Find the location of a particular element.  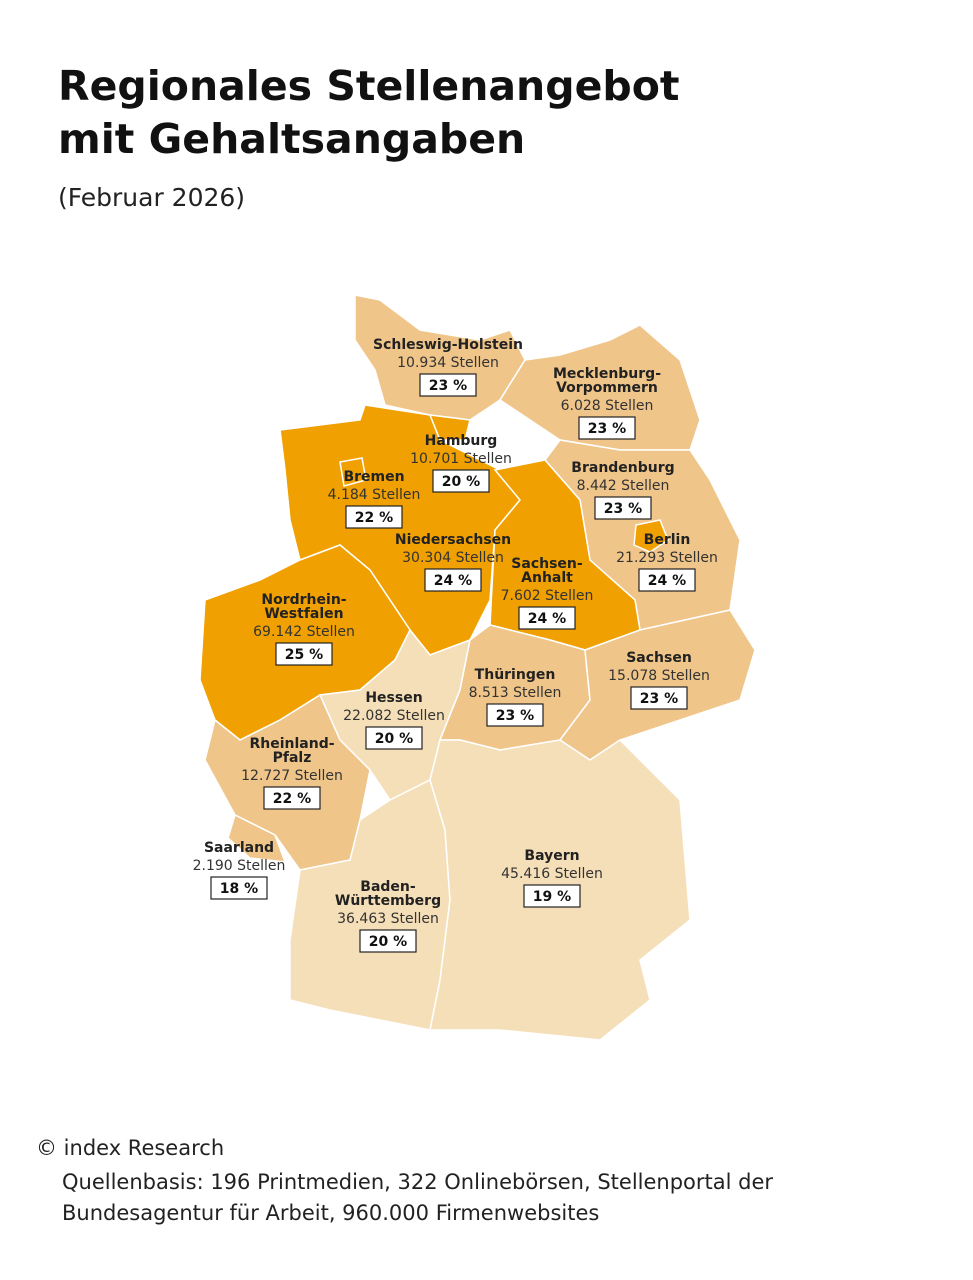

job-count: 10.934 Stellen is located at coordinates (448, 363).